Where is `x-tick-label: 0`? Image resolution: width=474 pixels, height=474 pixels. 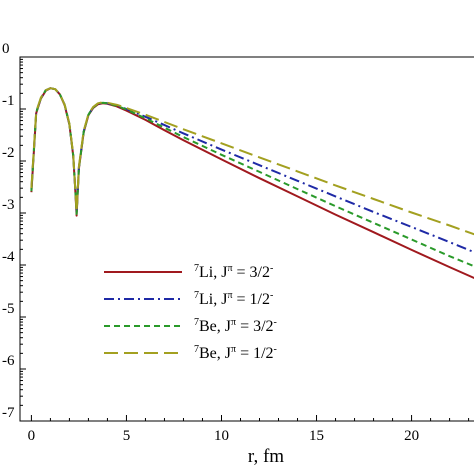
x-tick-label: 0 is located at coordinates (32, 436).